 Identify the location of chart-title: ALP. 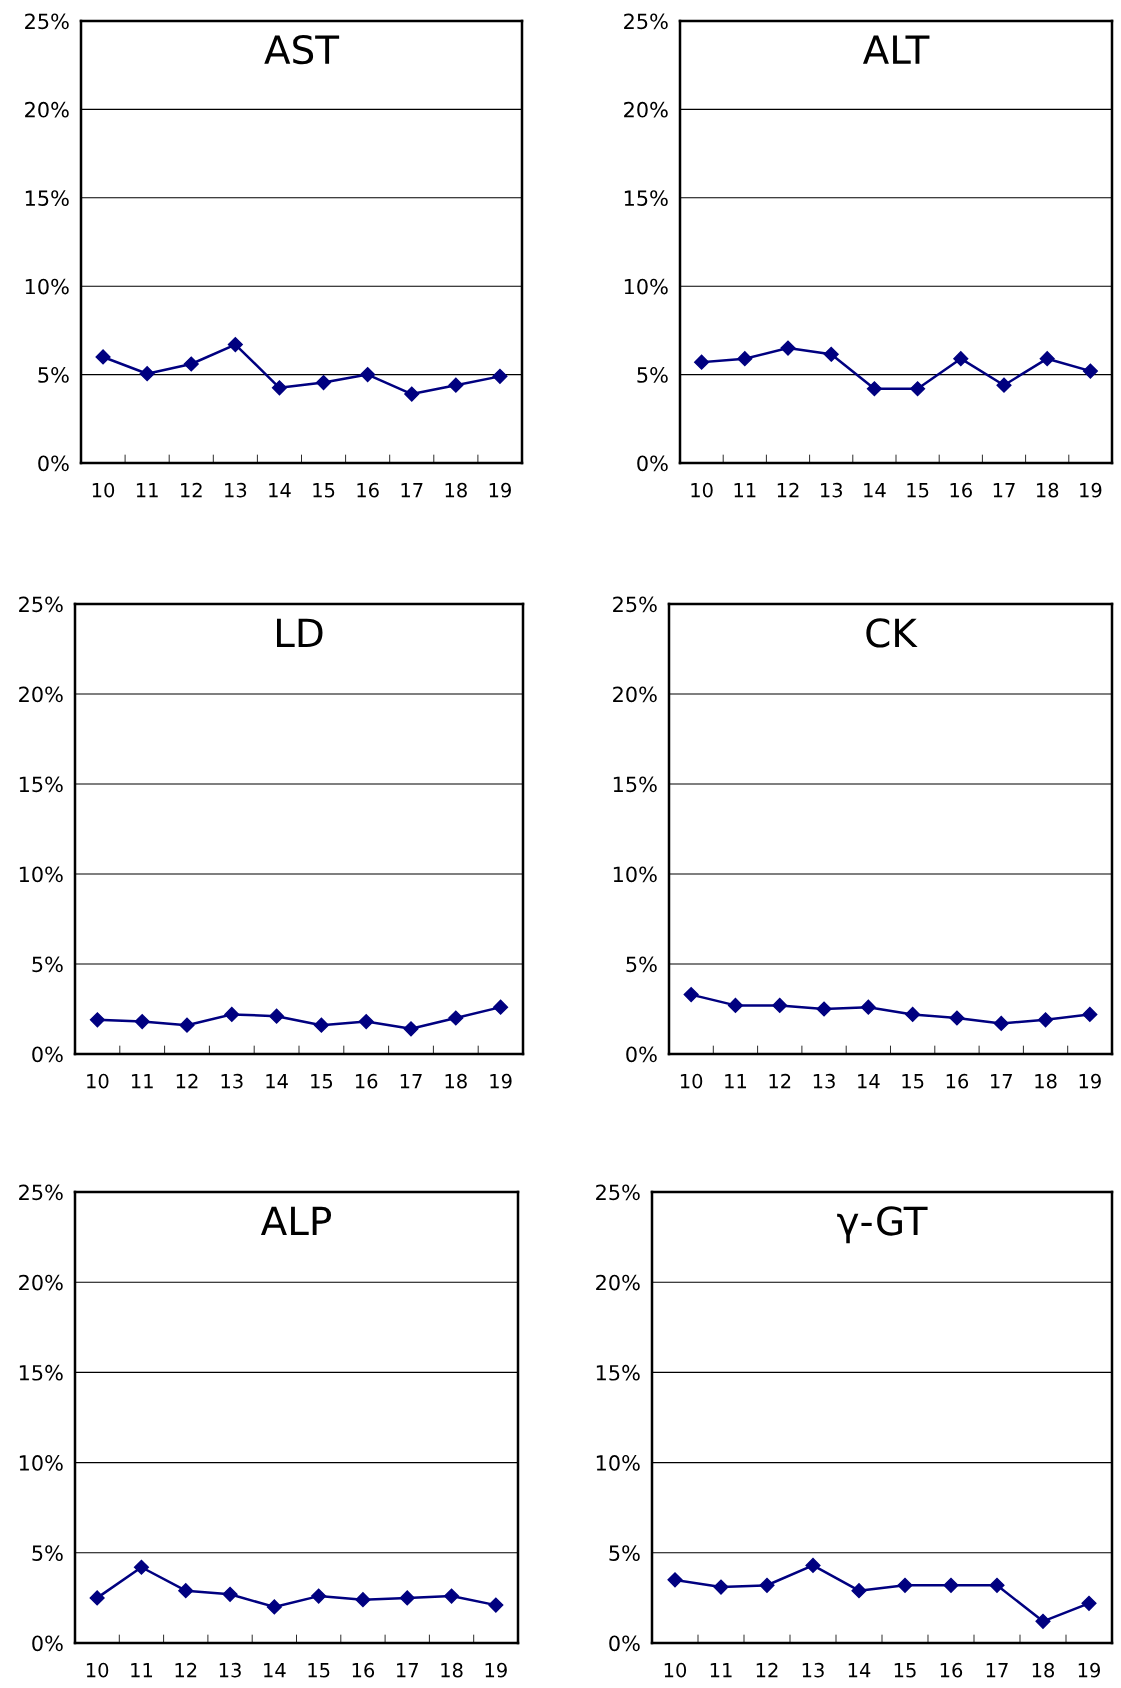
(296, 1221).